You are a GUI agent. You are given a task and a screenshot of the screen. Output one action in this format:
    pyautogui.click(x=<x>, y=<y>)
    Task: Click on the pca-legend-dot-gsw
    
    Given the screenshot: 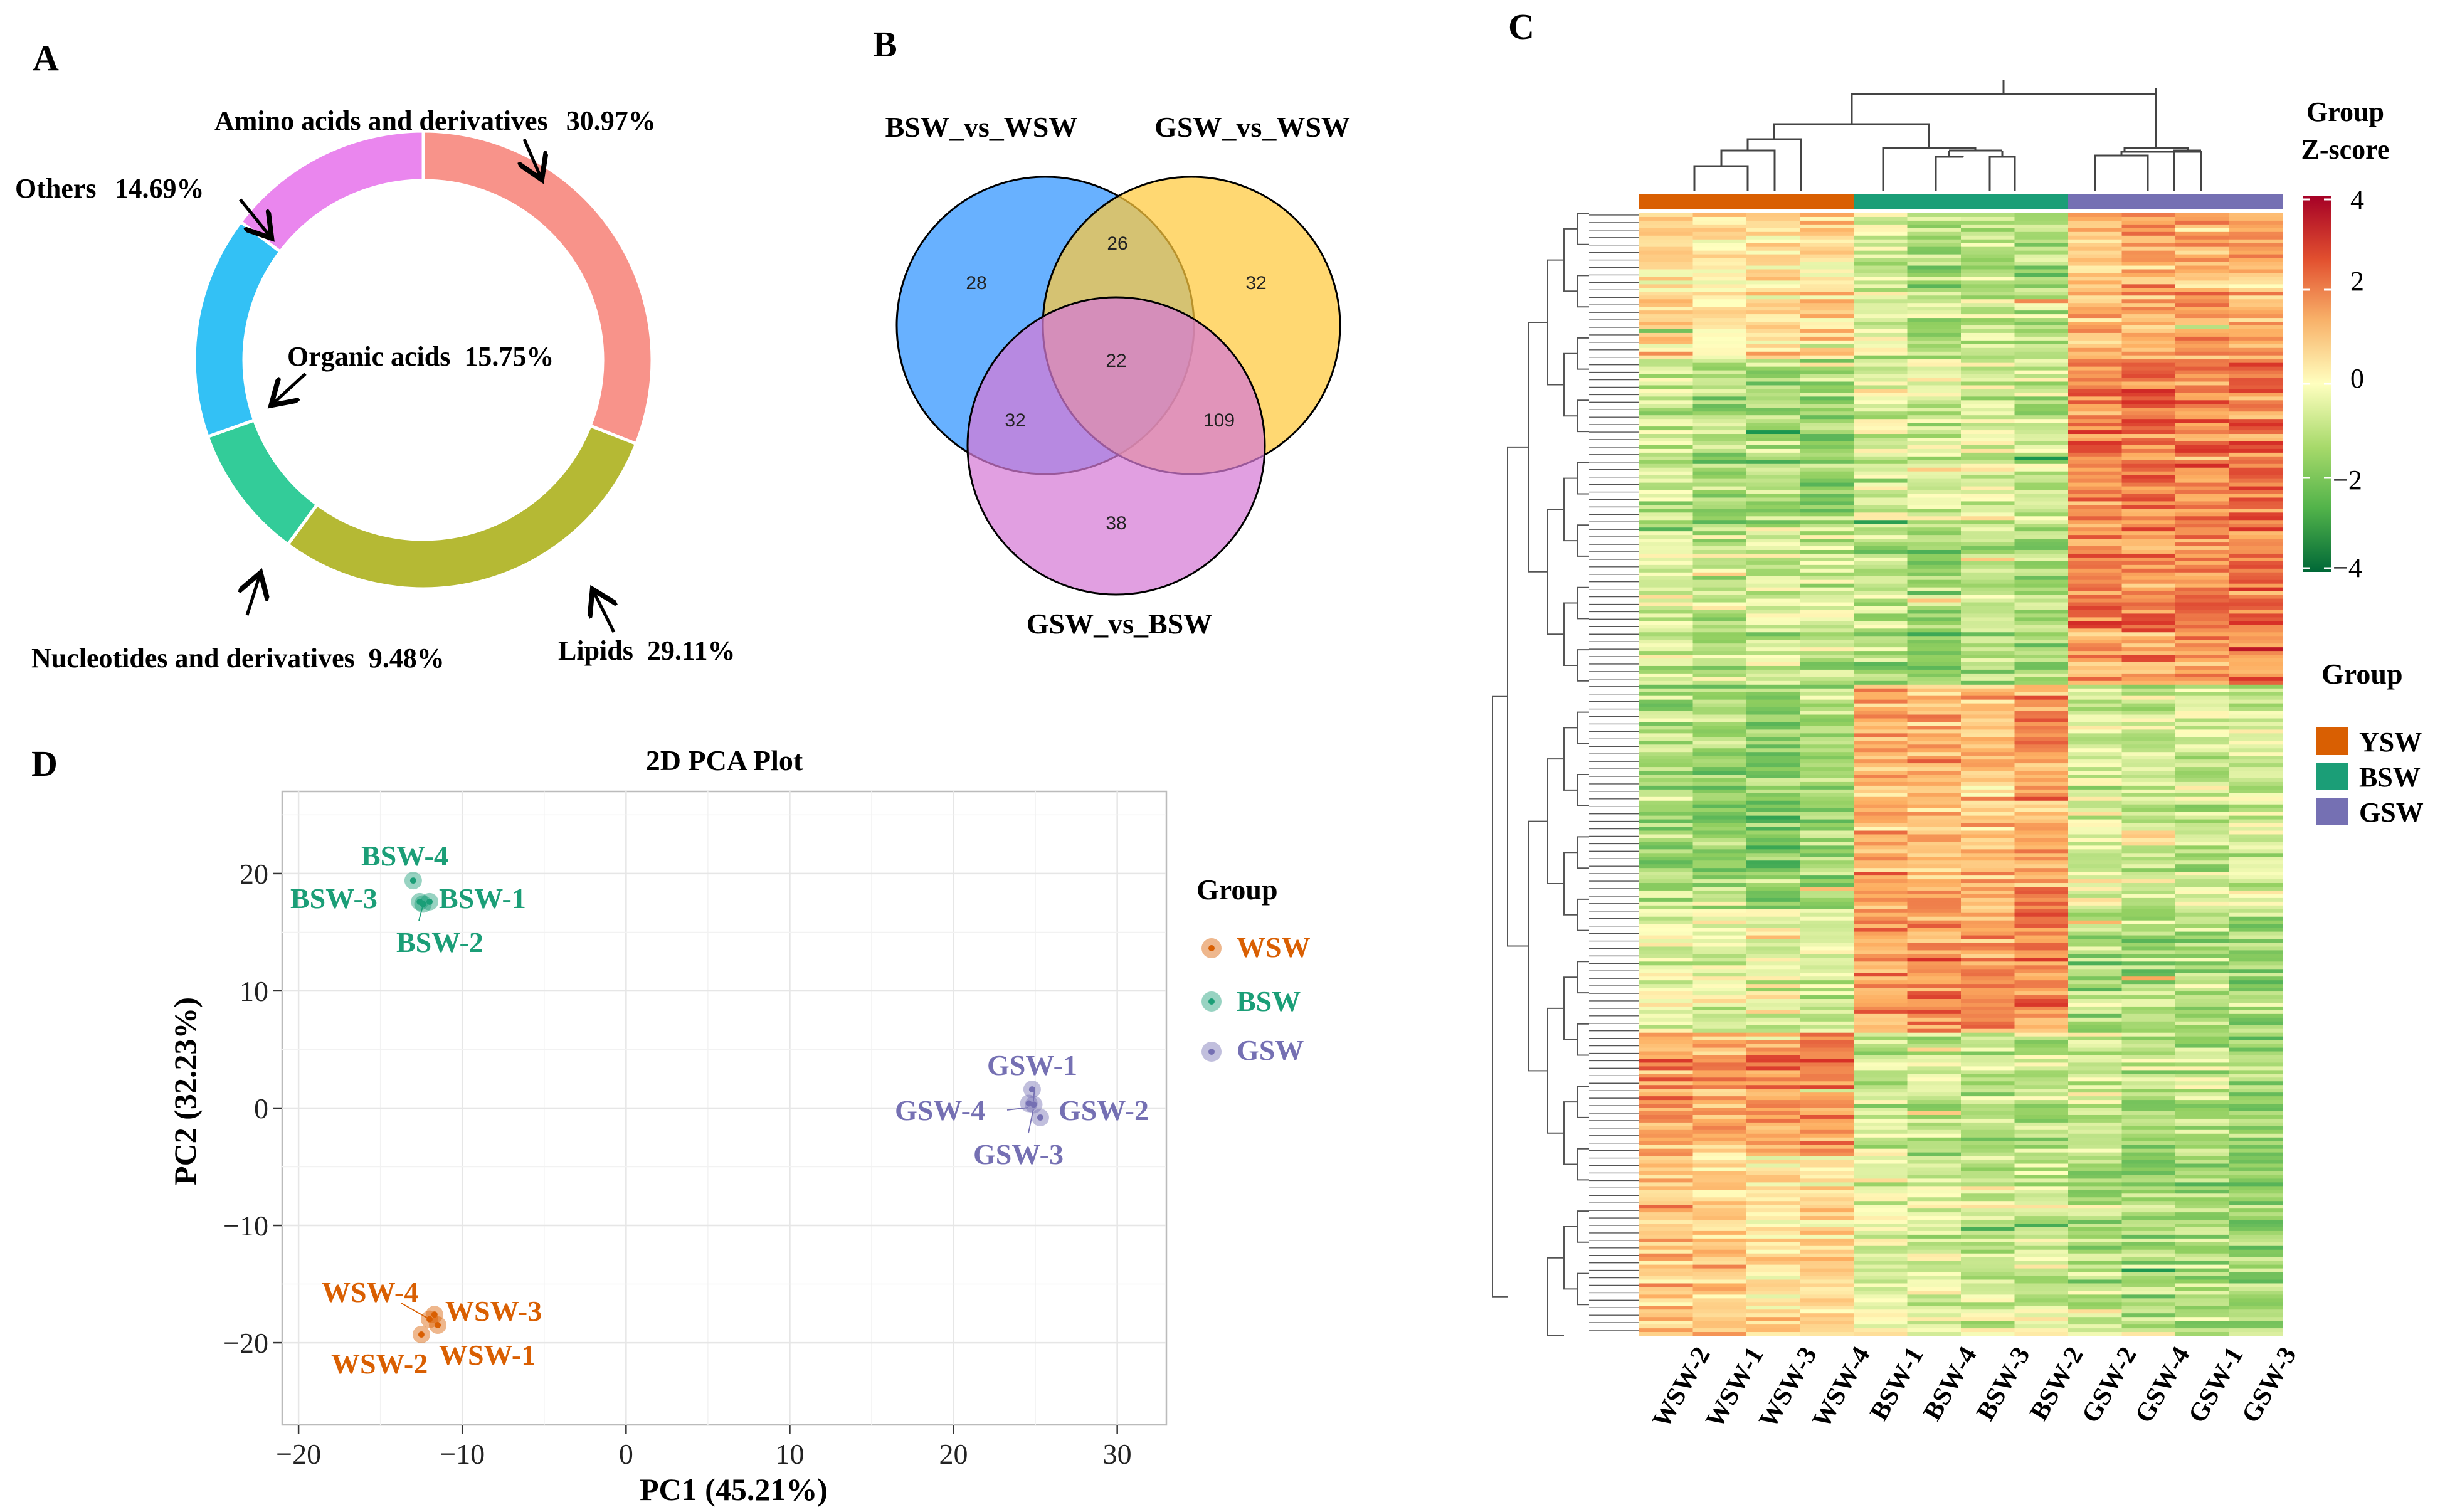 What is the action you would take?
    pyautogui.click(x=1211, y=1052)
    